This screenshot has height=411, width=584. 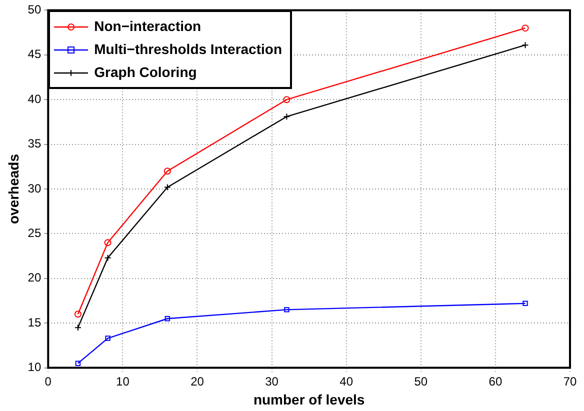 I want to click on x-tick-label: 10, so click(x=123, y=381).